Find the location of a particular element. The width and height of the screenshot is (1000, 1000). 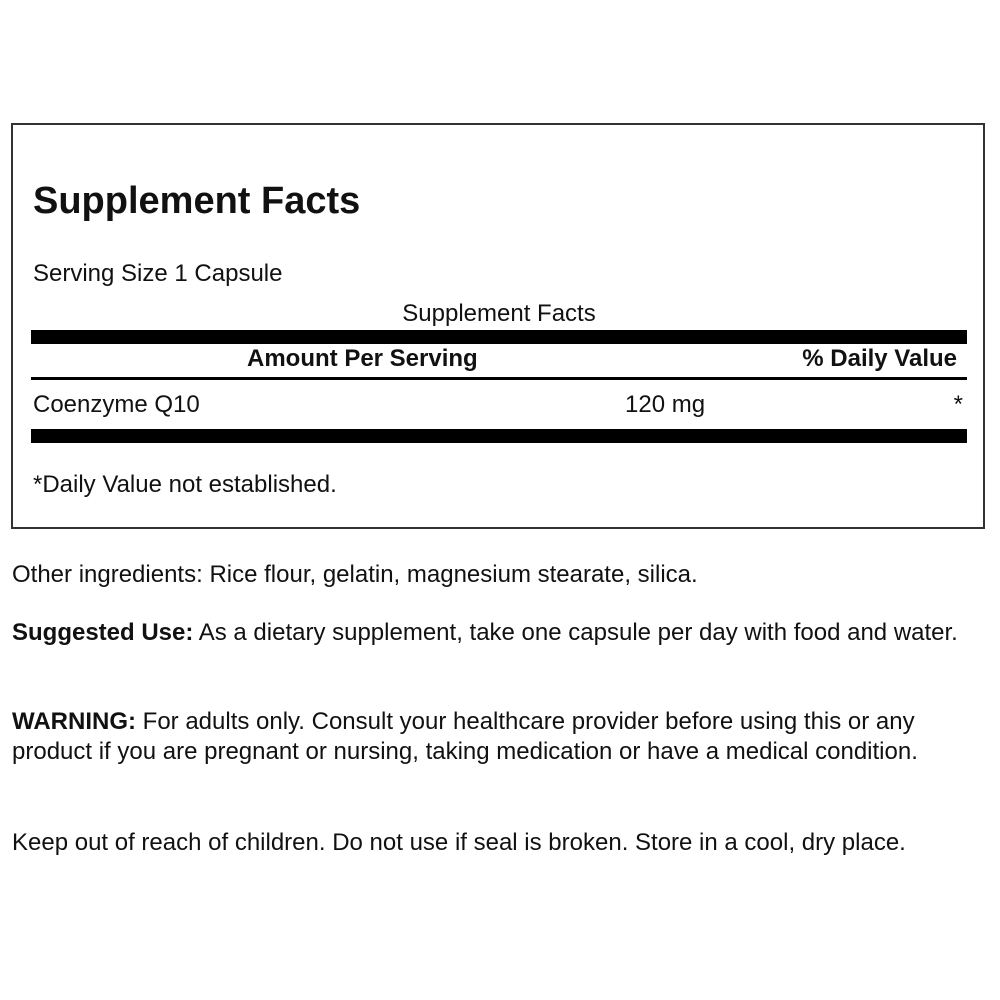

panel-subtitle: Supplement Facts is located at coordinates (499, 313).